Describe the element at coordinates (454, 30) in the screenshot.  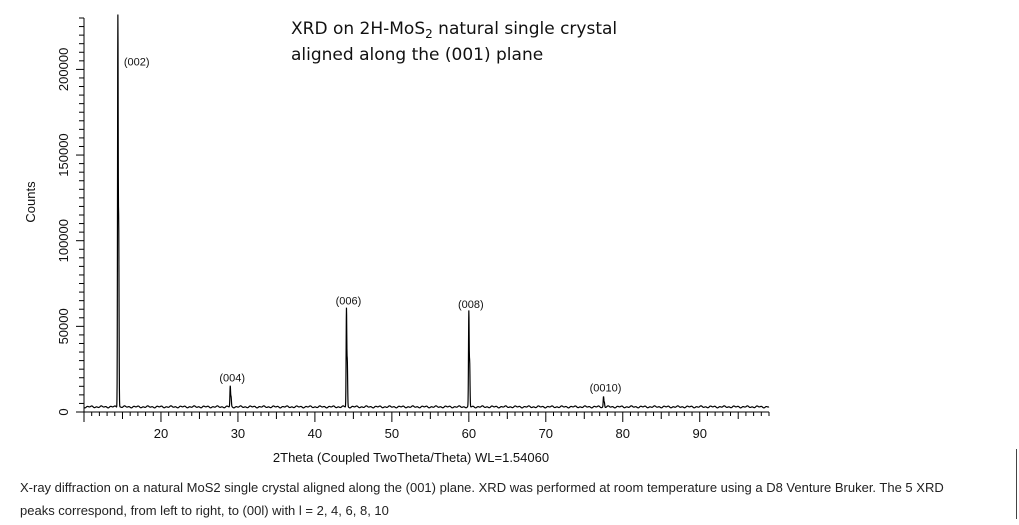
I see `chart-title-line-1: XRD on 2H-MoS2 natural single crystal` at that location.